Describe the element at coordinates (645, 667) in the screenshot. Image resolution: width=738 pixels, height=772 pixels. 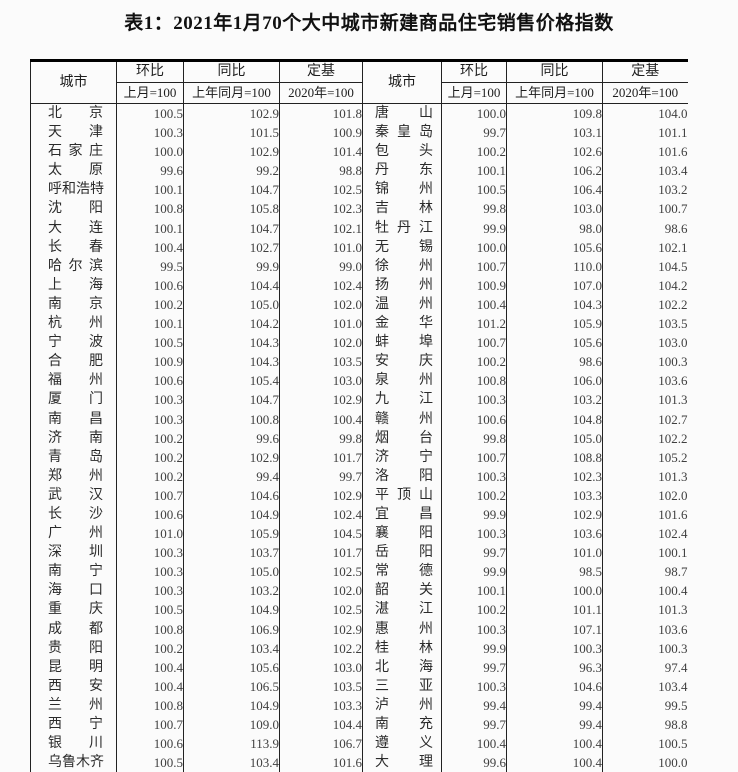
I see `index-value-base: 97.4` at that location.